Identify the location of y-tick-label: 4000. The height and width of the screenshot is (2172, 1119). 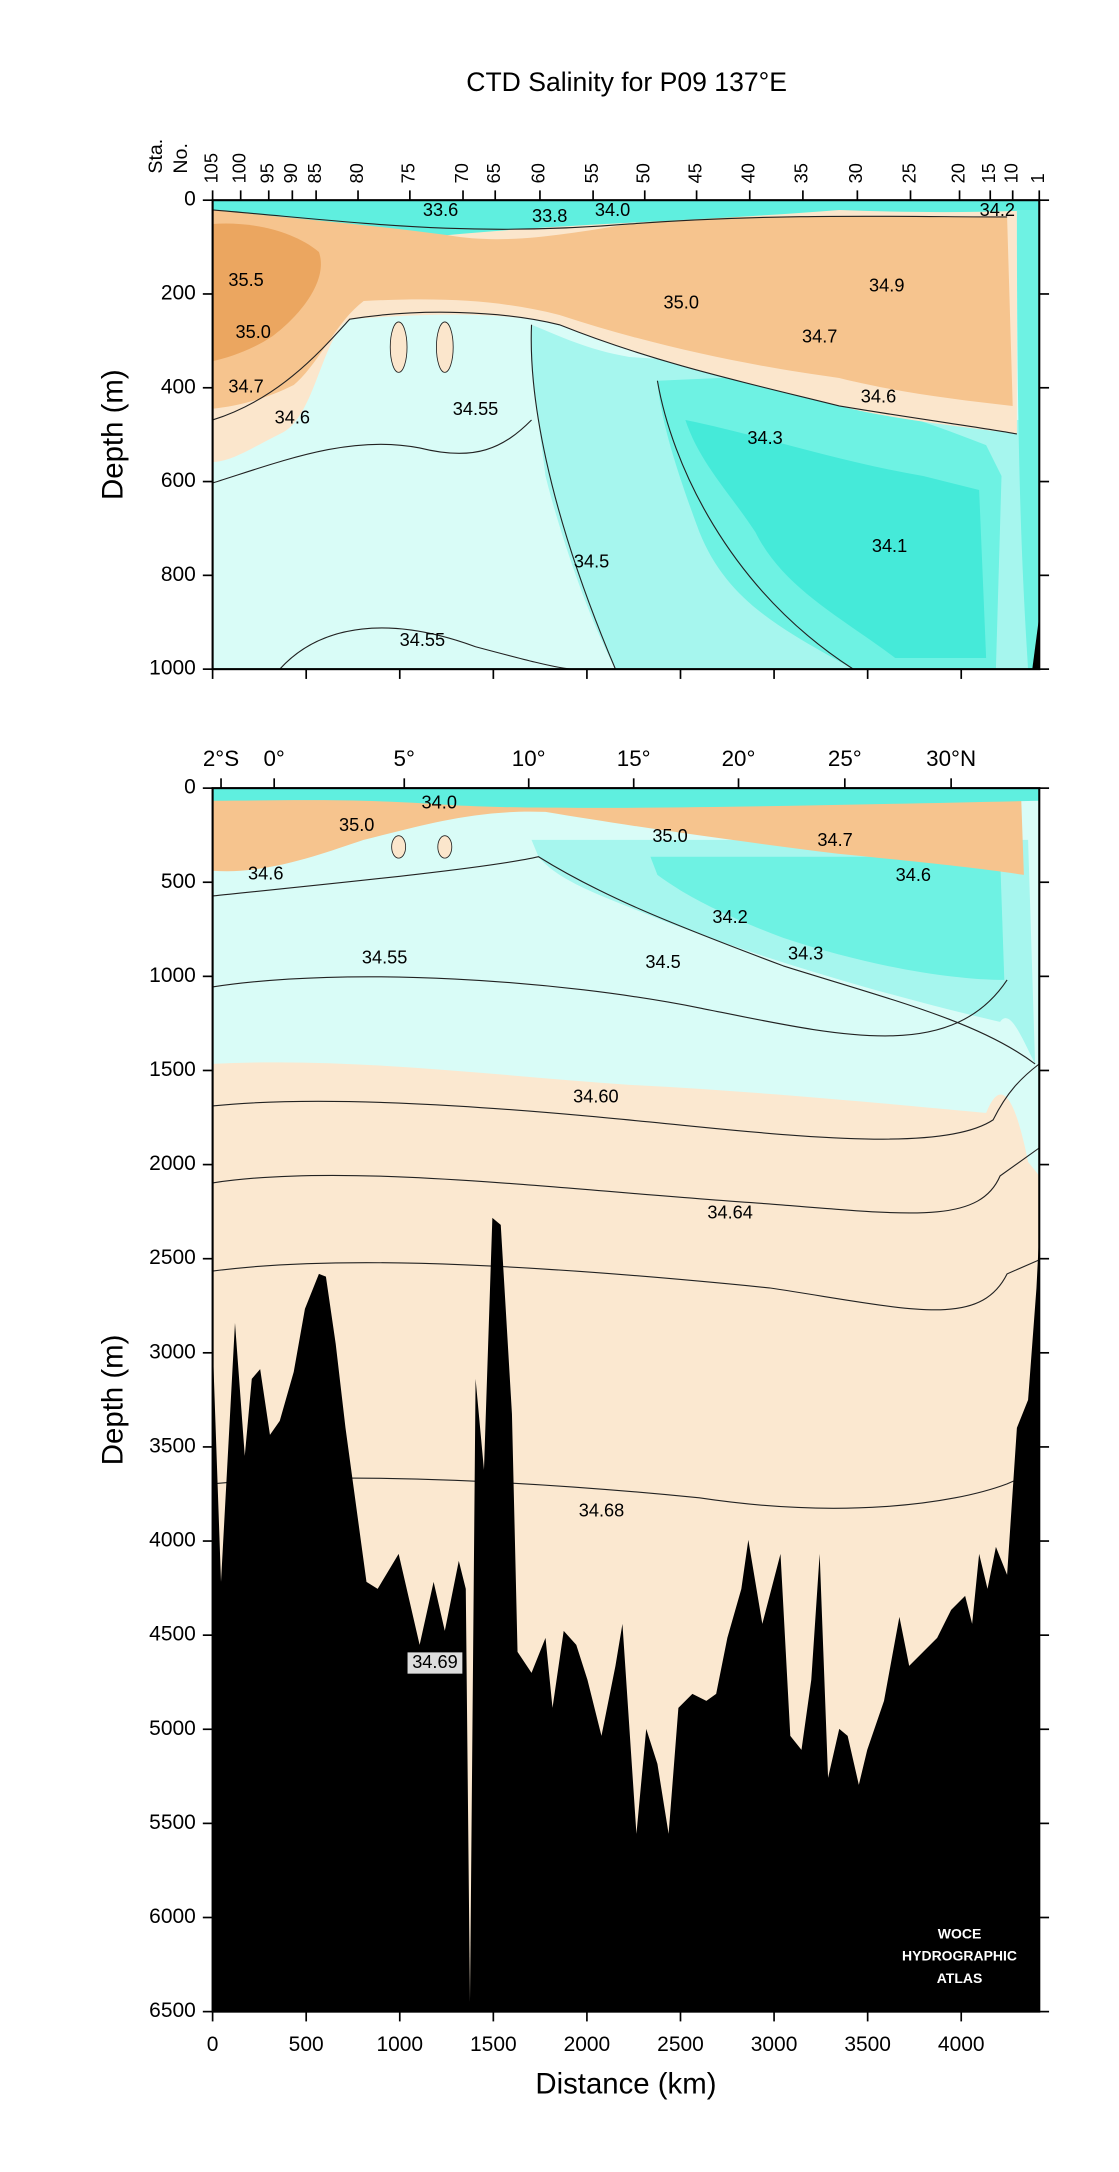
(172, 1540).